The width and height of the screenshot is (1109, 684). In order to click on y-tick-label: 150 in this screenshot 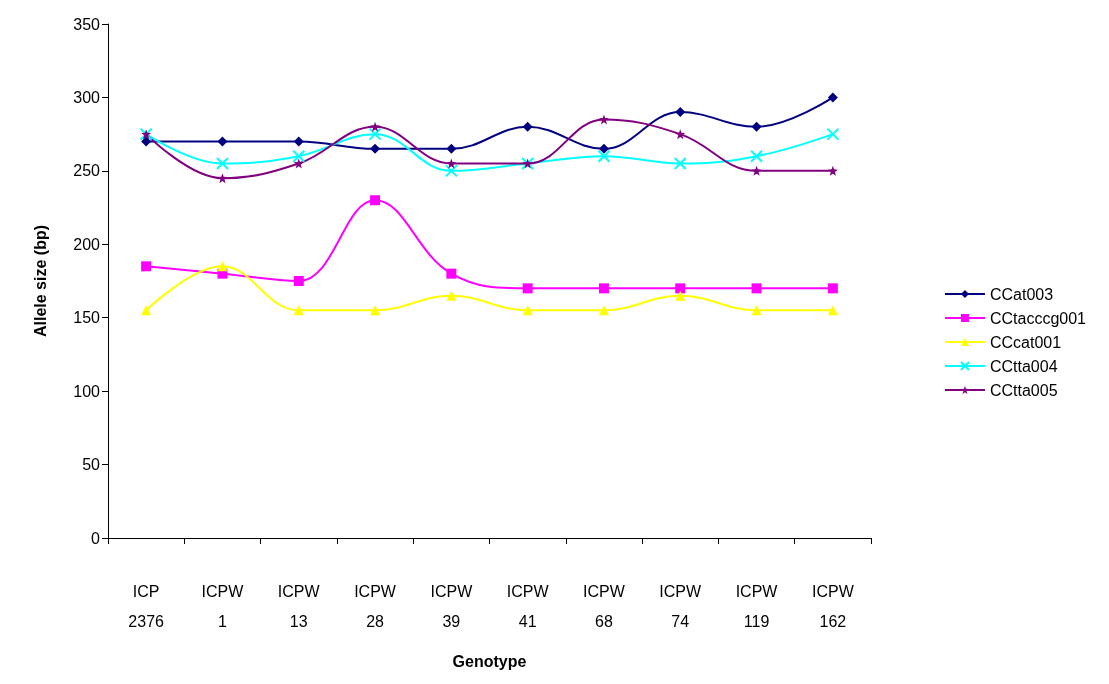, I will do `click(87, 318)`.